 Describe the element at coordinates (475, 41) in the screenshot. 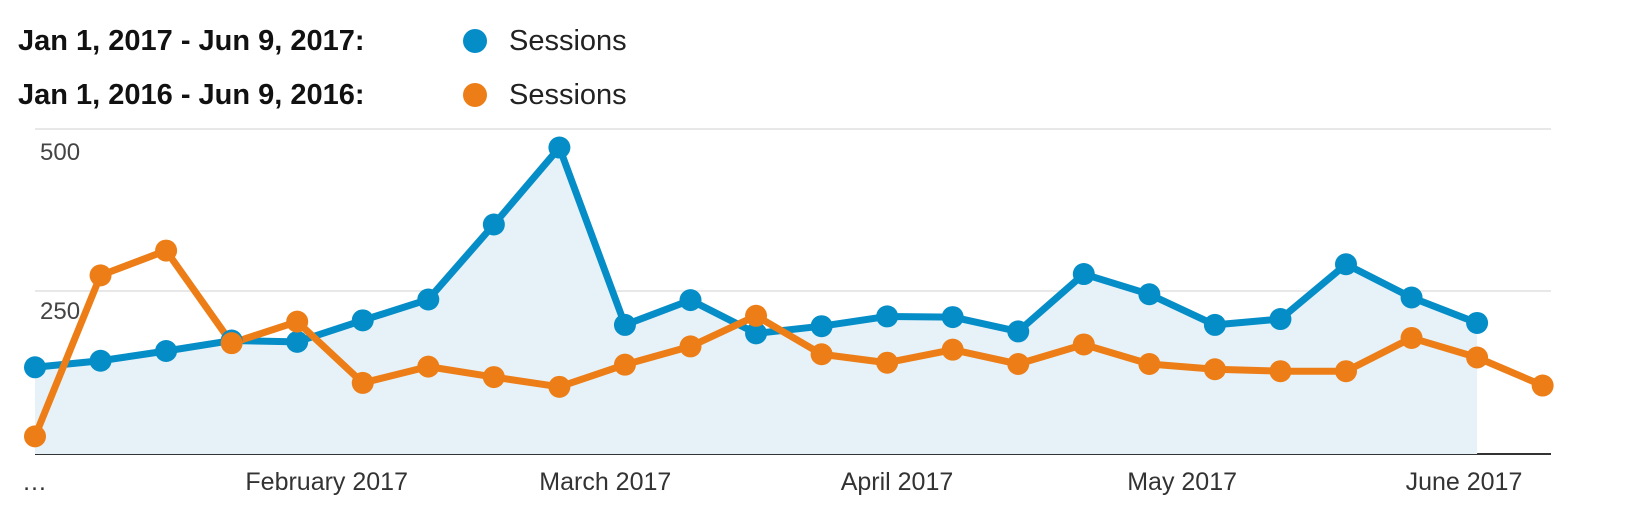

I see `legend-dot-blue-icon` at that location.